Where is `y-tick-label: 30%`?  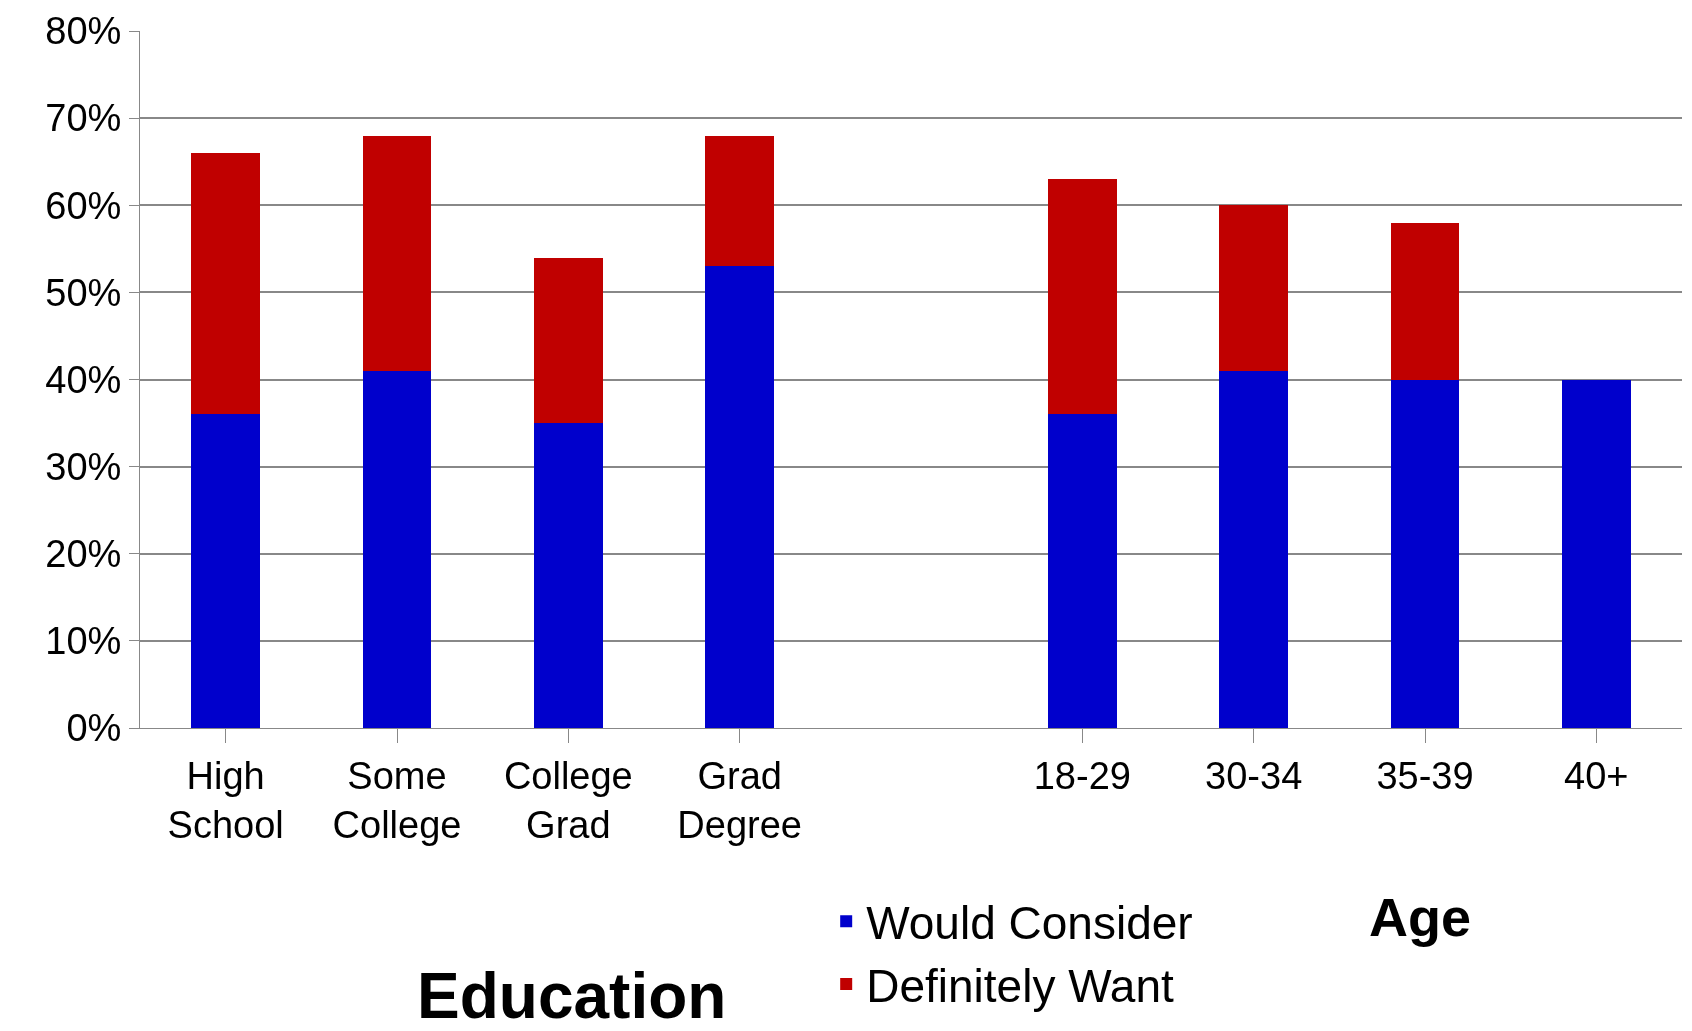
y-tick-label: 30% is located at coordinates (83, 466).